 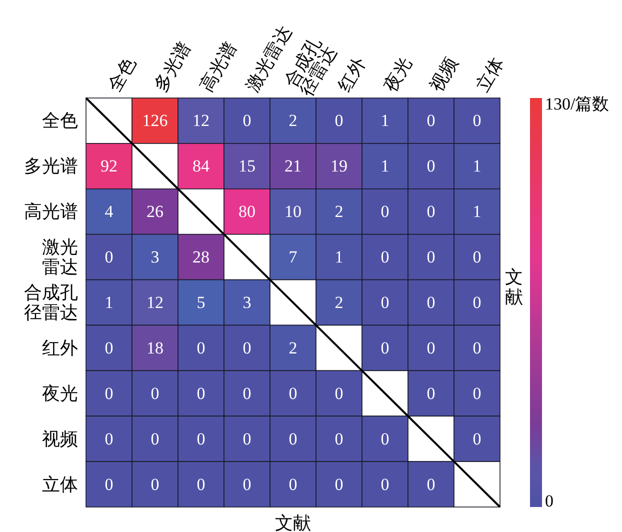 What do you see at coordinates (122, 74) in the screenshot?
I see `x-tick-label: 全色` at bounding box center [122, 74].